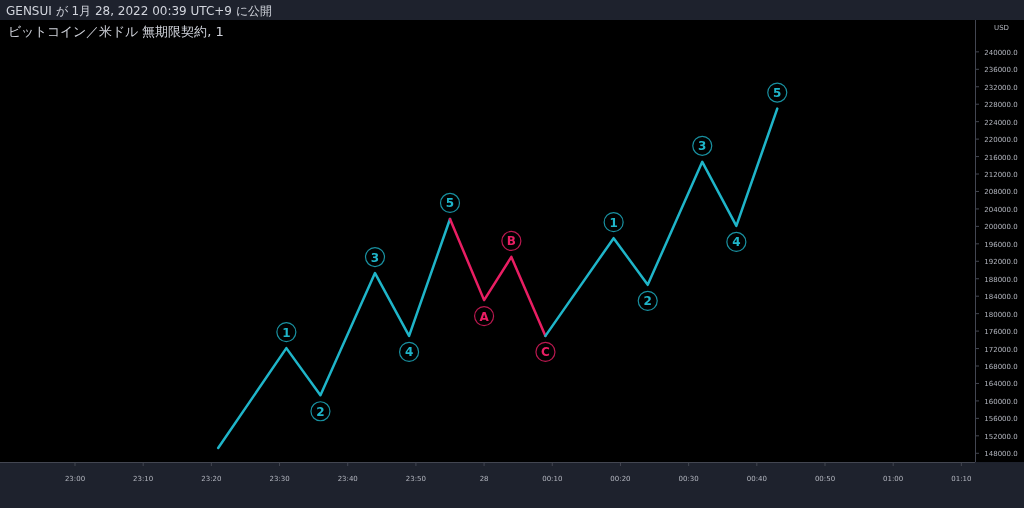  What do you see at coordinates (139, 11) in the screenshot?
I see `text: GENSUI が 1月 28, 2022 00:39 UTC+9 に公開` at bounding box center [139, 11].